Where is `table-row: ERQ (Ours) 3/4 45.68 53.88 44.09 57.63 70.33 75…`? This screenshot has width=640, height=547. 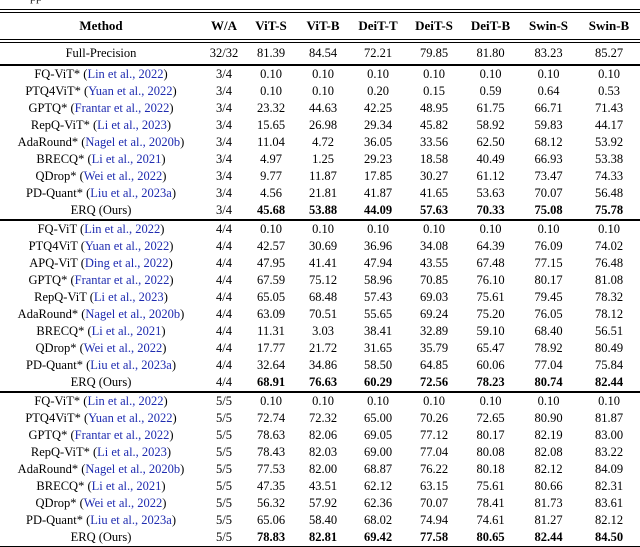 table-row: ERQ (Ours) 3/4 45.68 53.88 44.09 57.63 70.33 75… is located at coordinates (320, 211).